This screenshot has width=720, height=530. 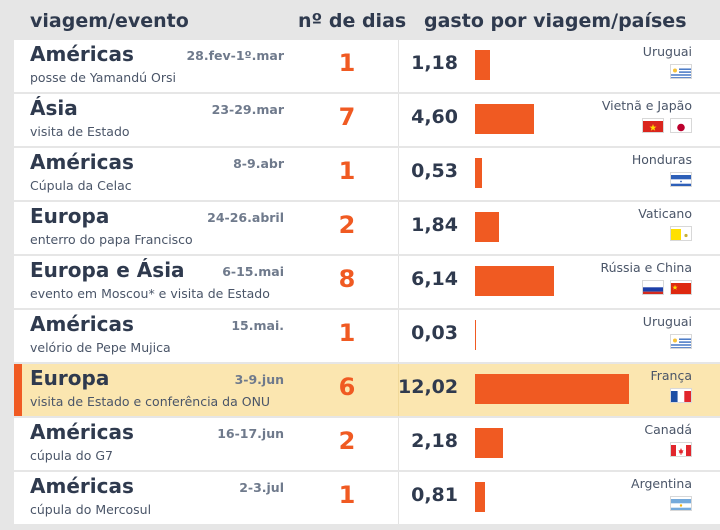 I want to click on argentina-flag-icon, so click(x=681, y=503).